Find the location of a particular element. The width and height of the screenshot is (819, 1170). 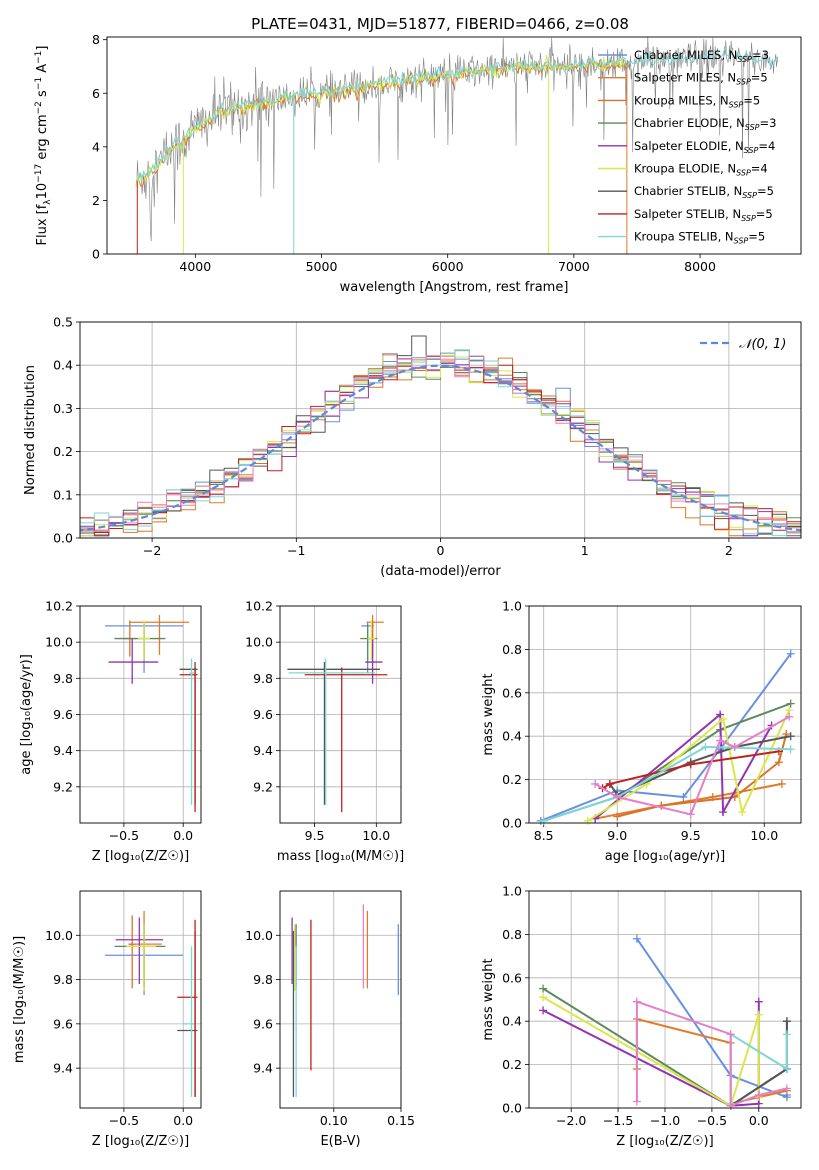

weight-series is located at coordinates (665, 737).